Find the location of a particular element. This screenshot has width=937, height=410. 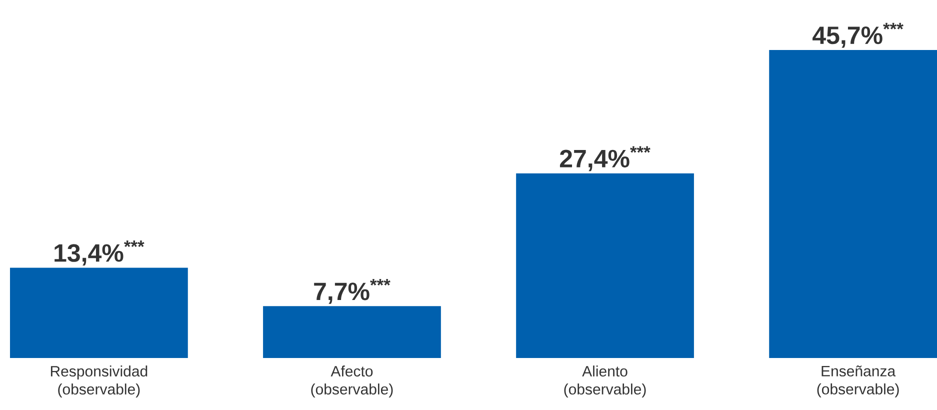

x-tick-label: Responsividad (observable) is located at coordinates (99, 382).